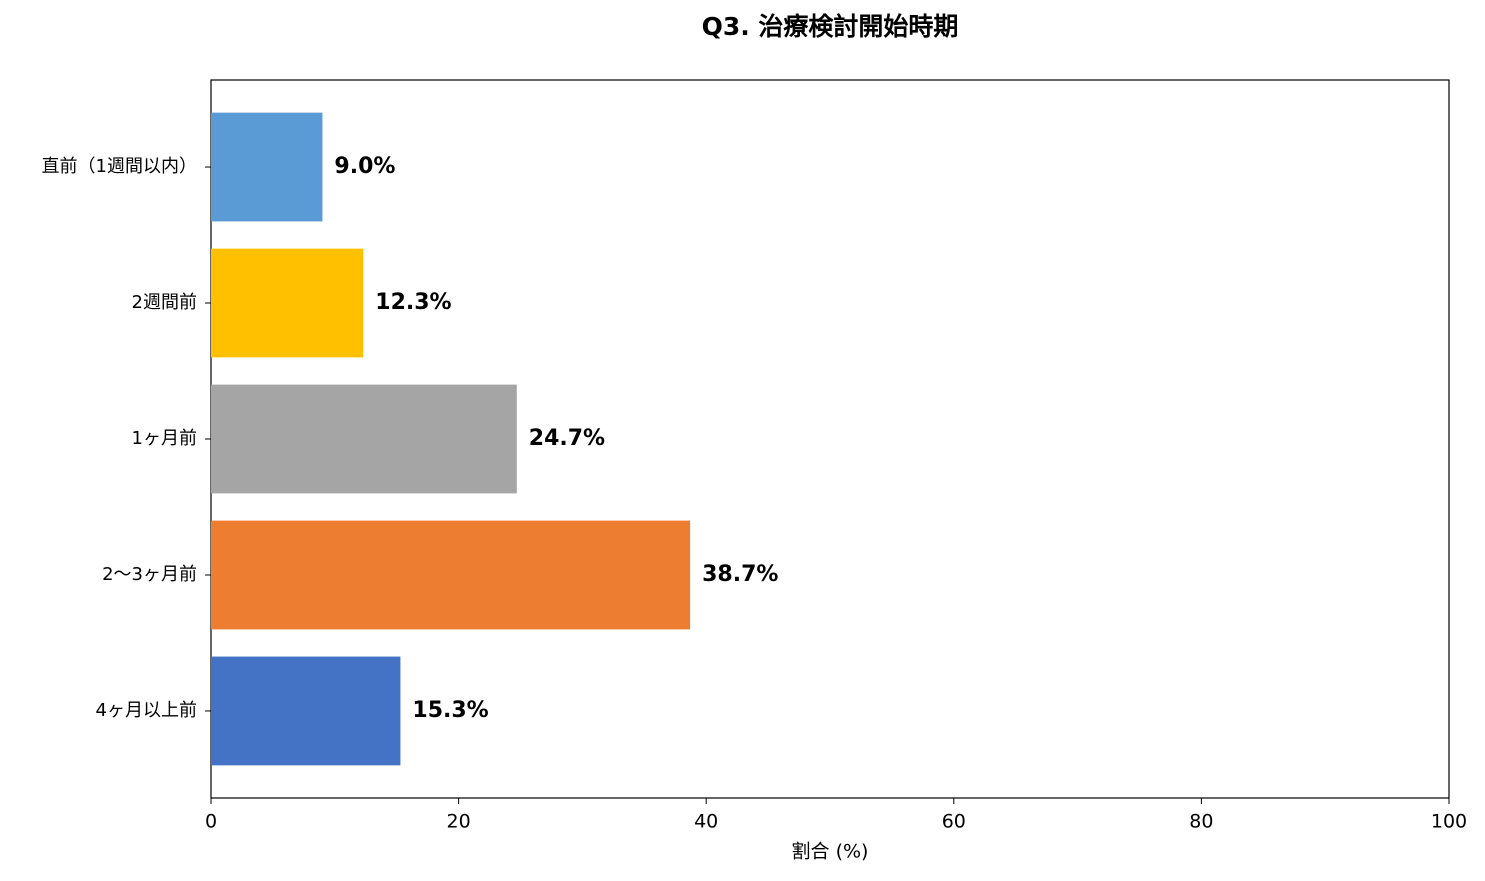  What do you see at coordinates (413, 302) in the screenshot?
I see `value-label: 12.3%` at bounding box center [413, 302].